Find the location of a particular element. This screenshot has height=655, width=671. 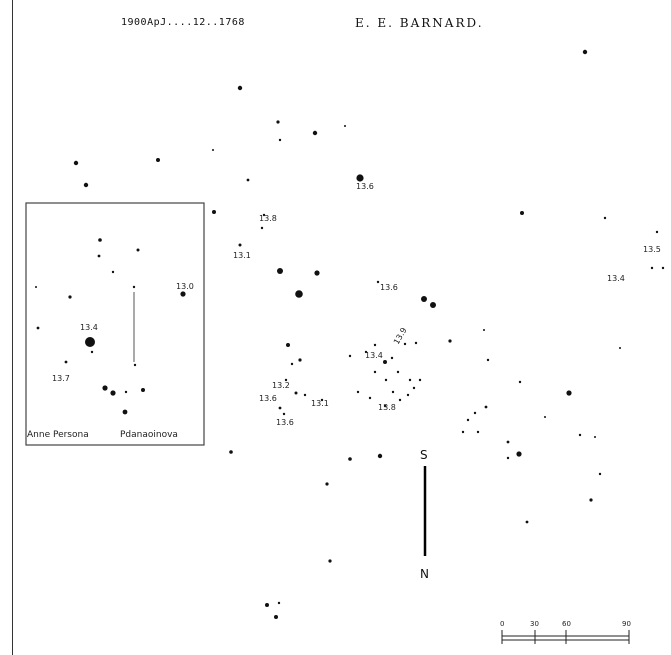

author-header: E. E. BARNARD. is located at coordinates (419, 23).